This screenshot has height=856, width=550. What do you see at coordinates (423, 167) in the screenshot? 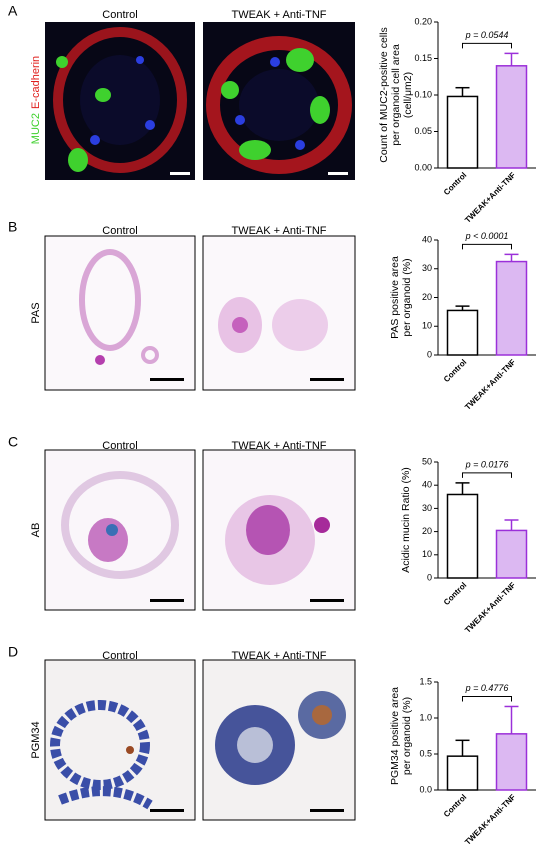
I see `y-tick-label: 0.00` at bounding box center [423, 167].